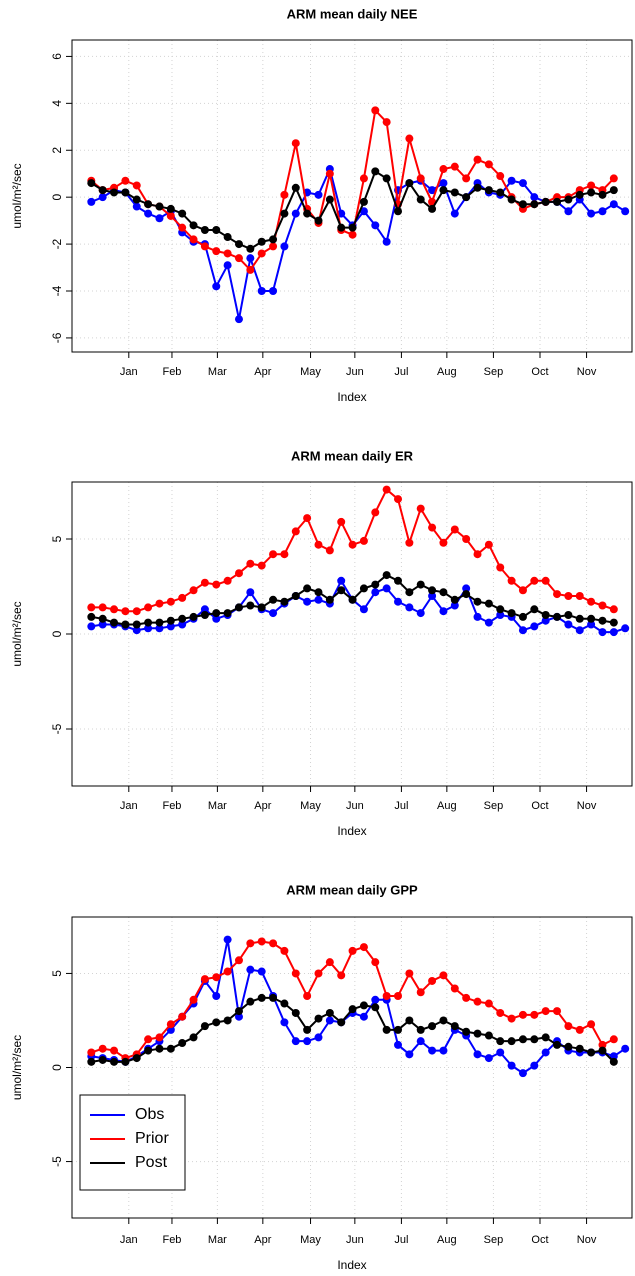  What do you see at coordinates (310, 372) in the screenshot?
I see `x-tick-label: May` at bounding box center [310, 372].